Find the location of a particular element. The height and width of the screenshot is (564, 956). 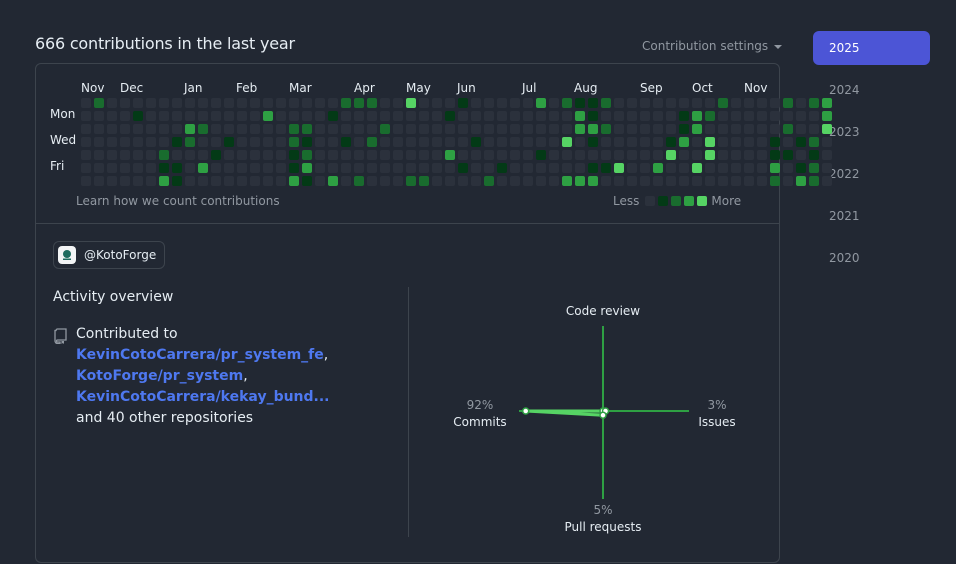

repo-link: KotoForge/pr_system is located at coordinates (160, 376).